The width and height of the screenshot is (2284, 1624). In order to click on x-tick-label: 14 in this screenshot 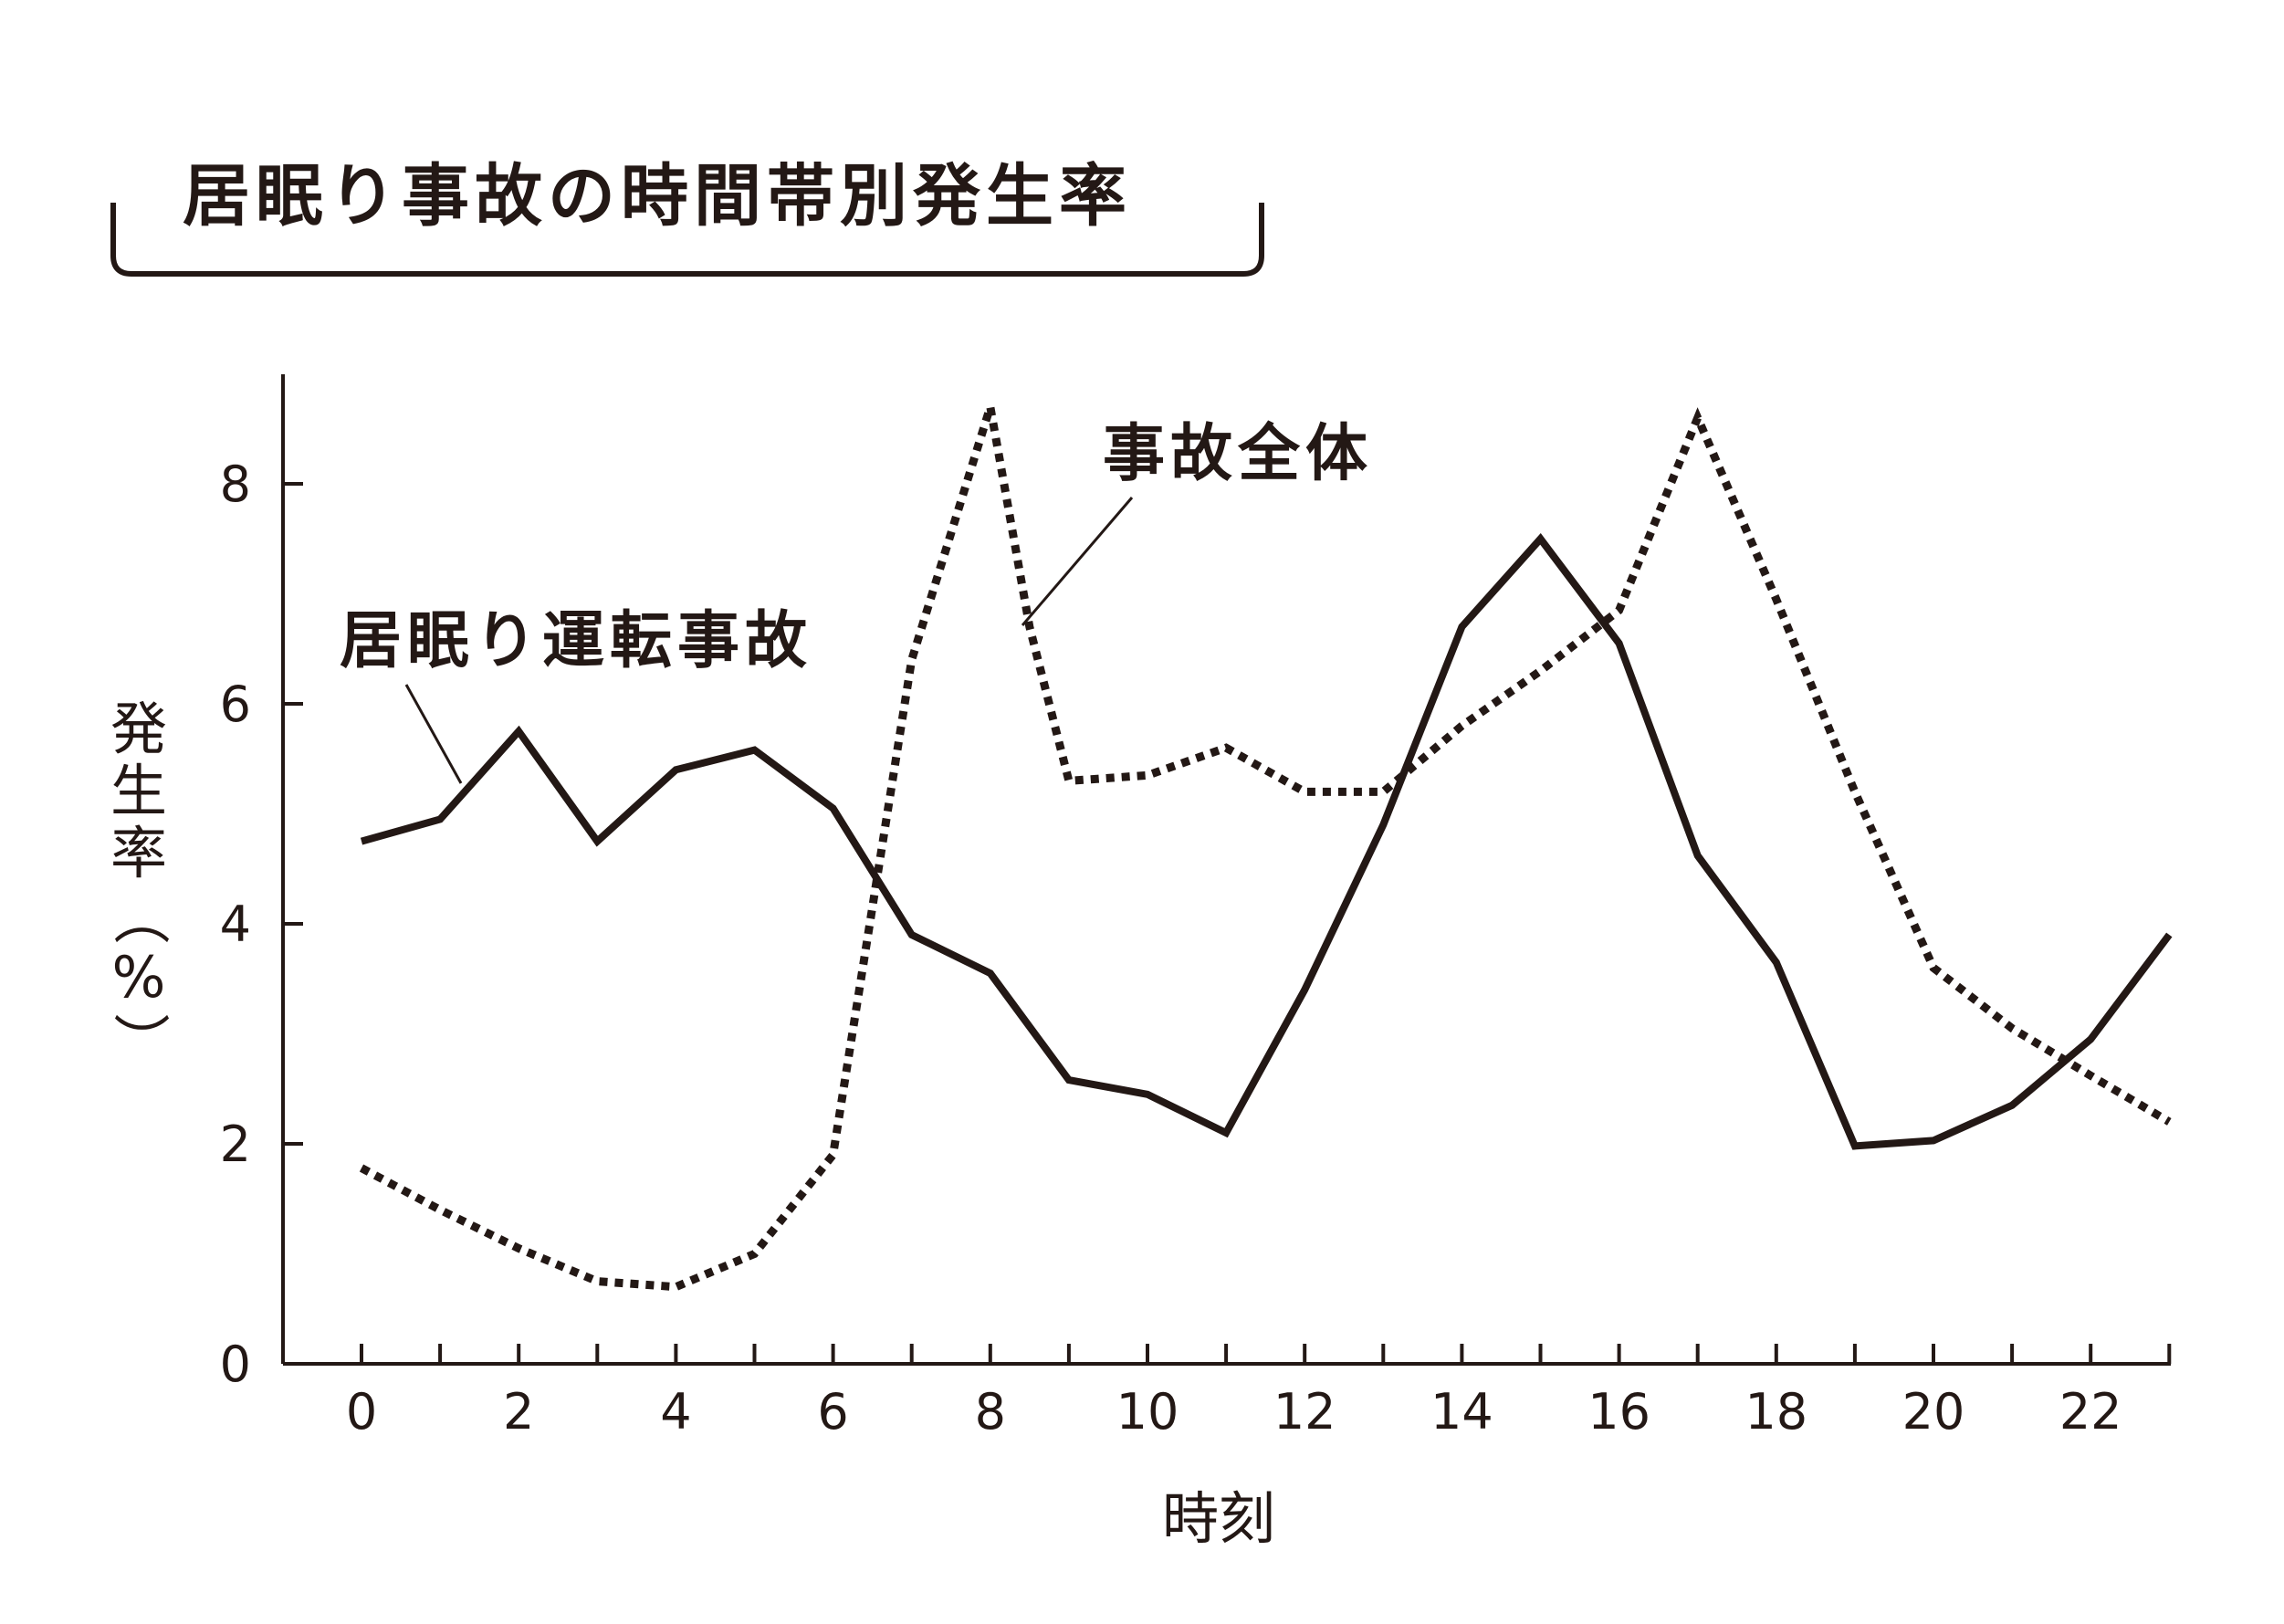, I will do `click(1462, 1412)`.